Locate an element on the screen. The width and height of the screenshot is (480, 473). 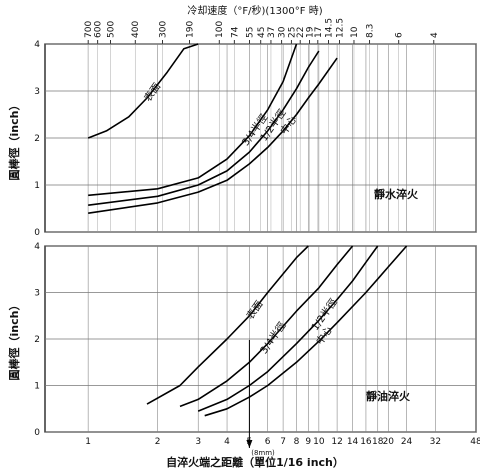
top-tick-label: 55 is located at coordinates (250, 32).